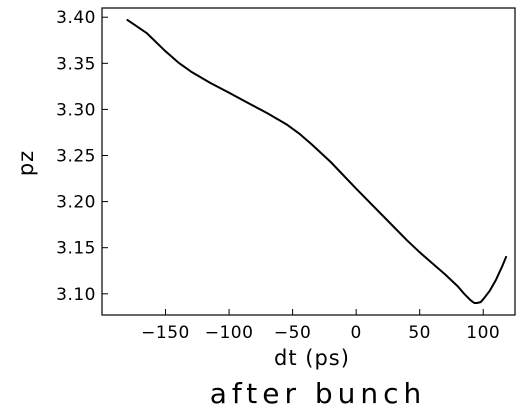 The width and height of the screenshot is (523, 413). I want to click on x-tick-label: −100, so click(229, 333).